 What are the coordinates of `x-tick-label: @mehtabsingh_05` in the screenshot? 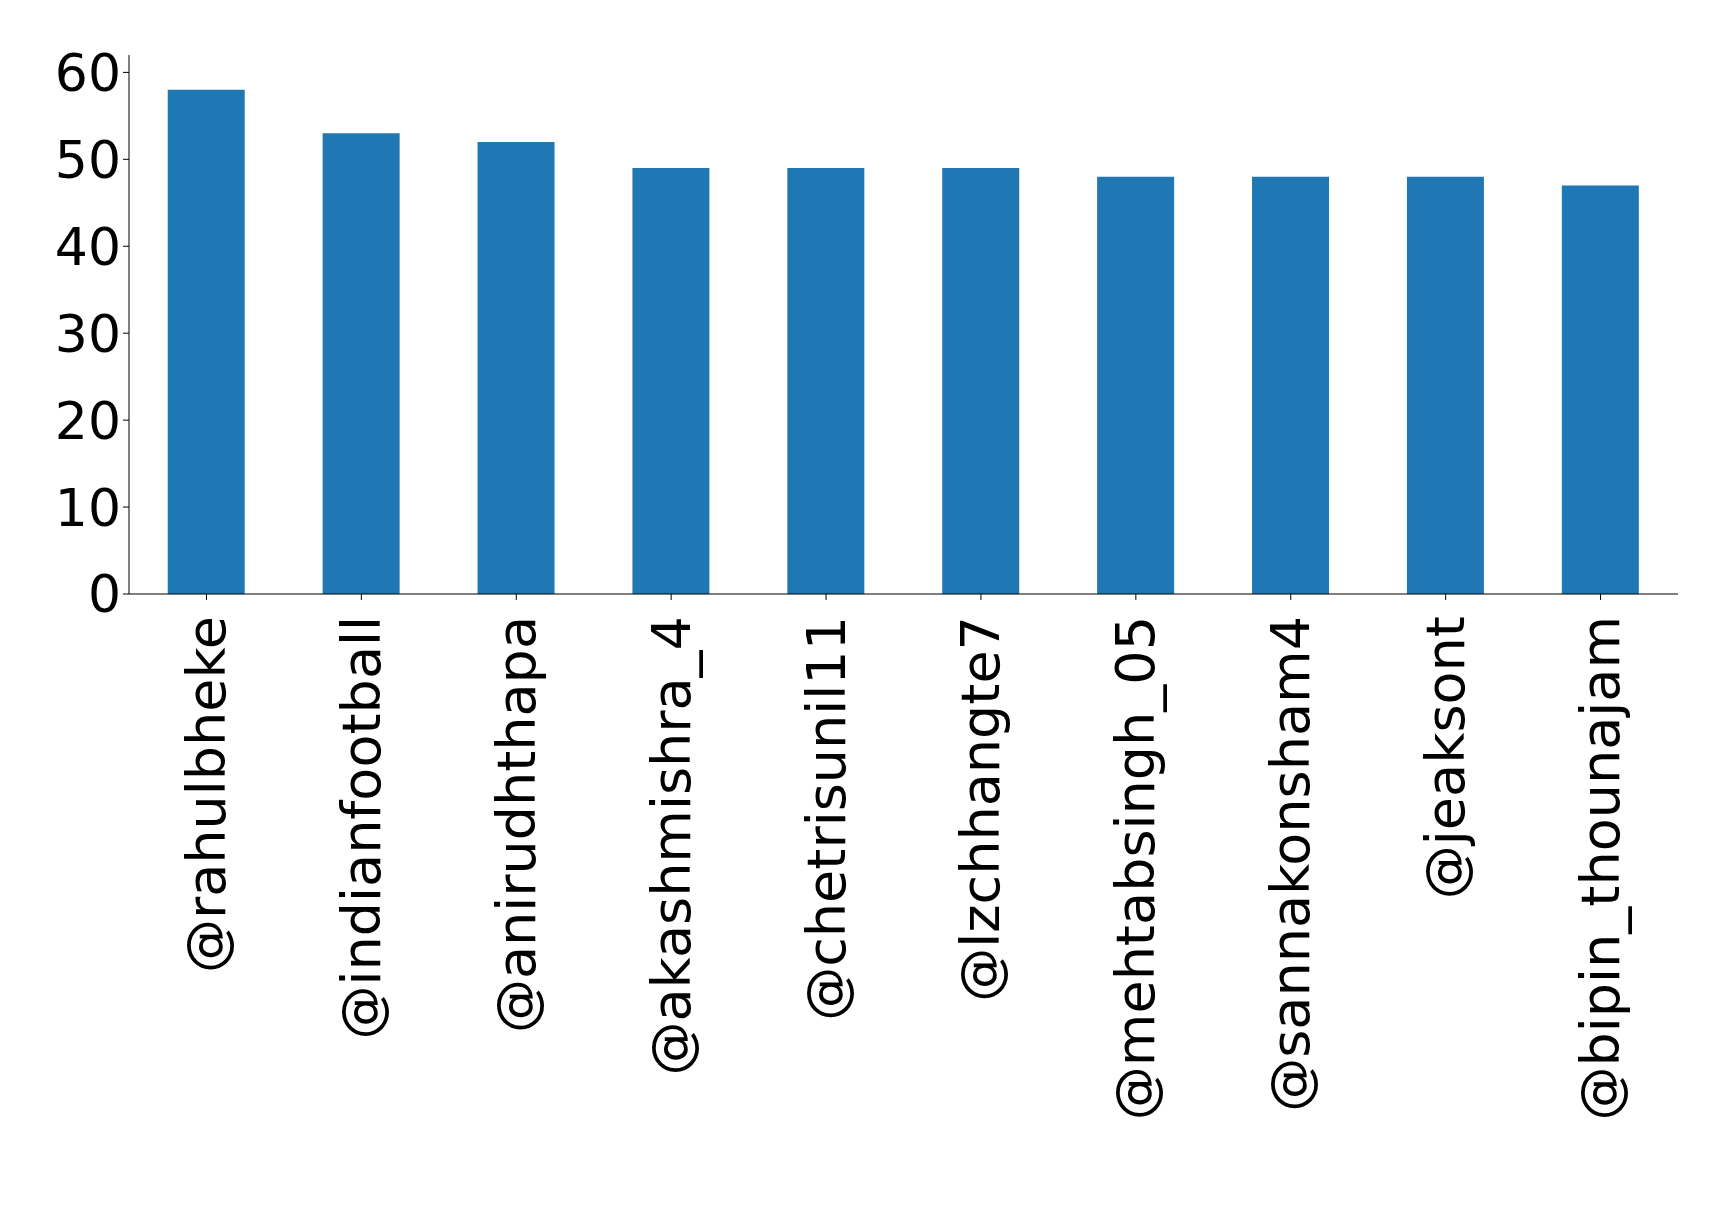 It's located at (1136, 868).